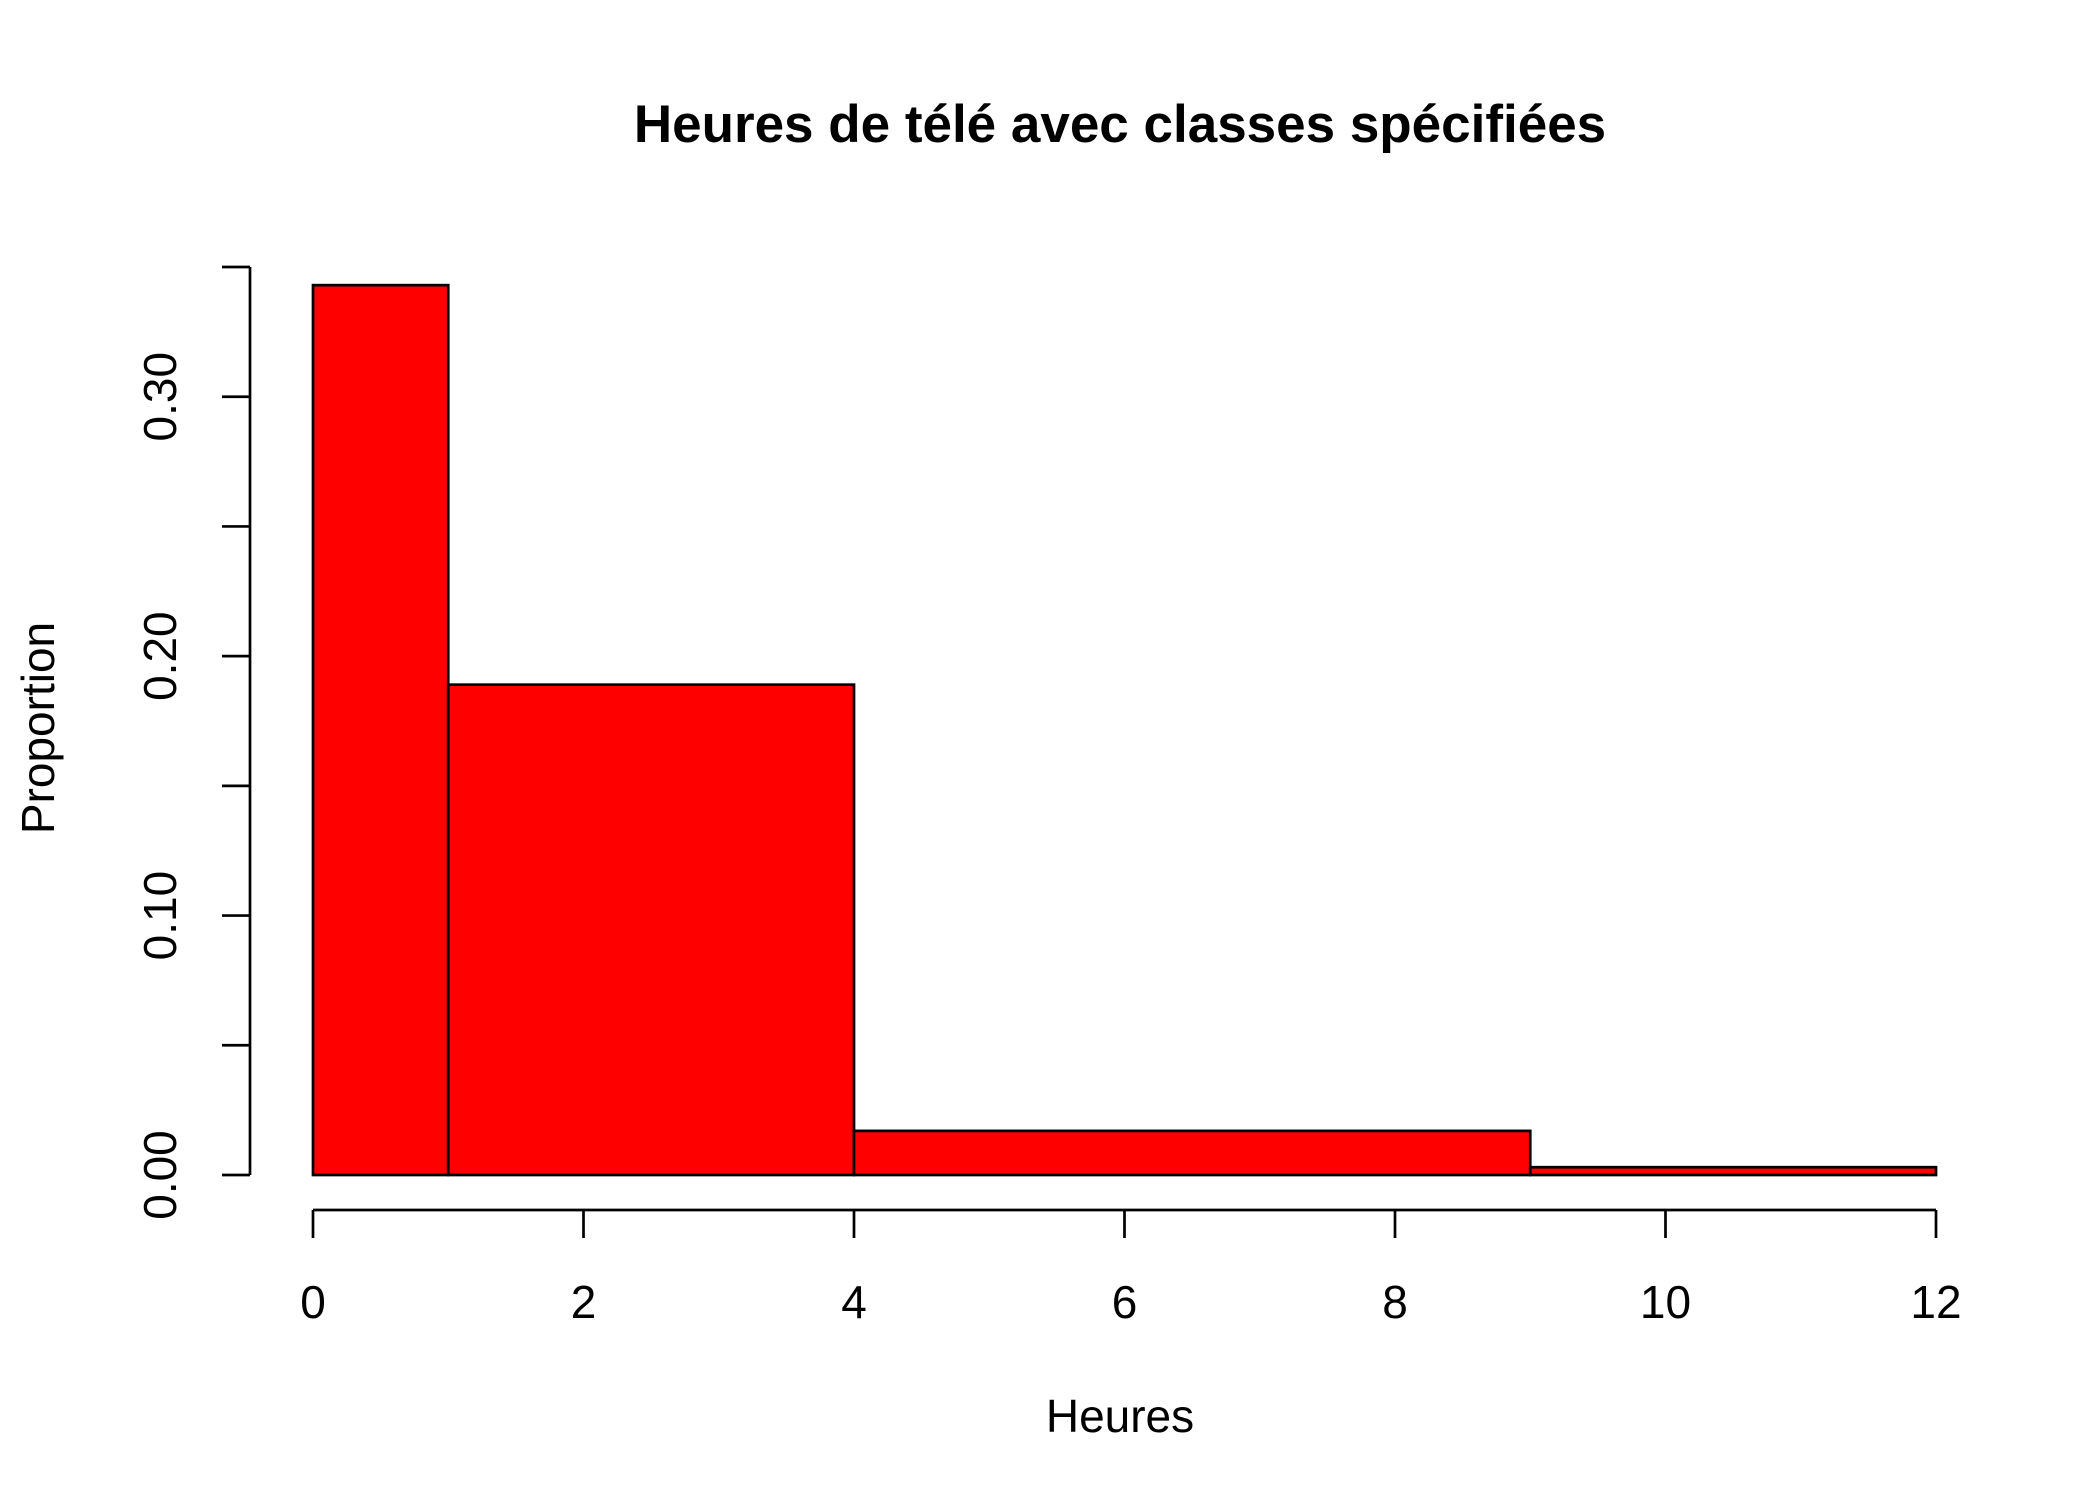 The image size is (2100, 1500). I want to click on x-tick-label-5: 10, so click(1665, 1302).